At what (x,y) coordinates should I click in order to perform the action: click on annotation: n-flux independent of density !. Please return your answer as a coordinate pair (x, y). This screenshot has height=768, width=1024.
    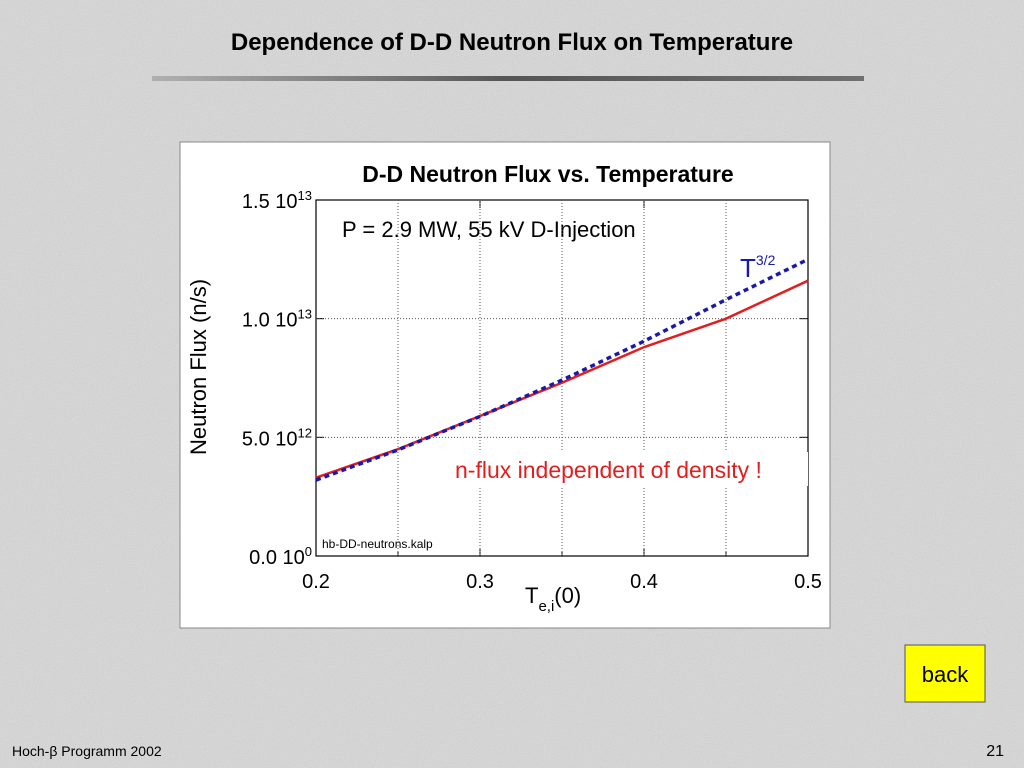
    Looking at the image, I should click on (608, 470).